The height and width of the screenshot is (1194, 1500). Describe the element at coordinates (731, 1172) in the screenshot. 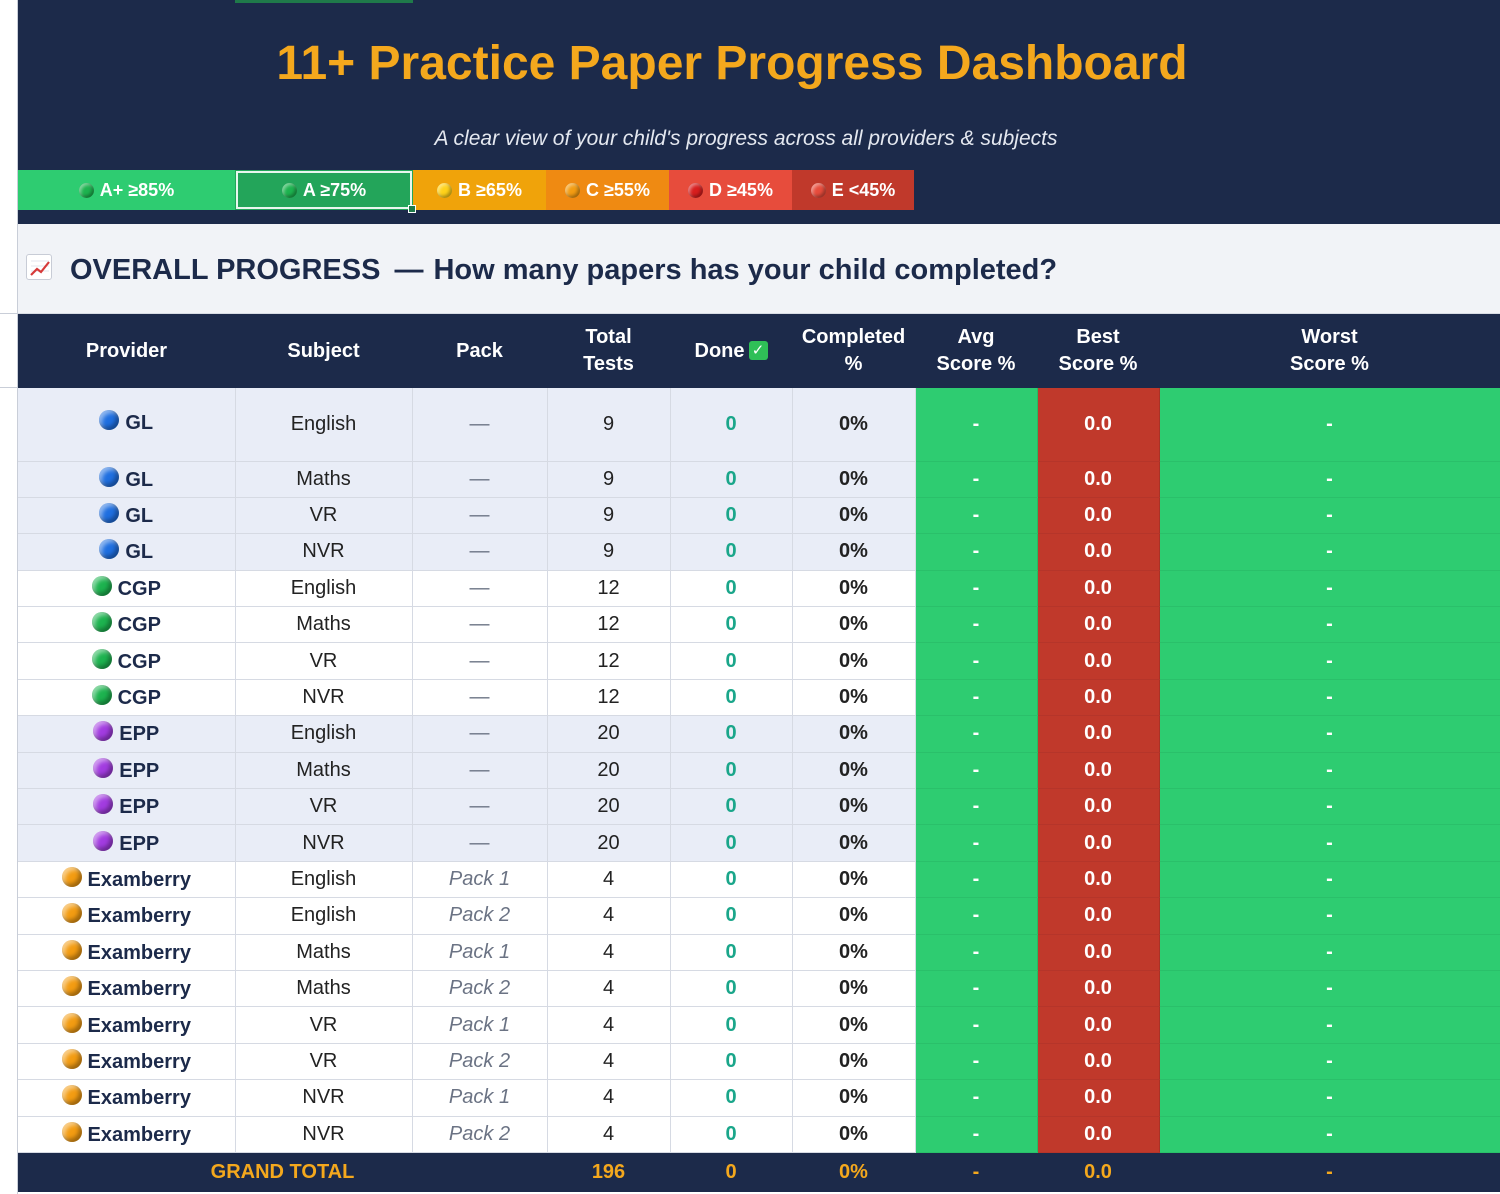

I see `grand-total-done: 0` at that location.